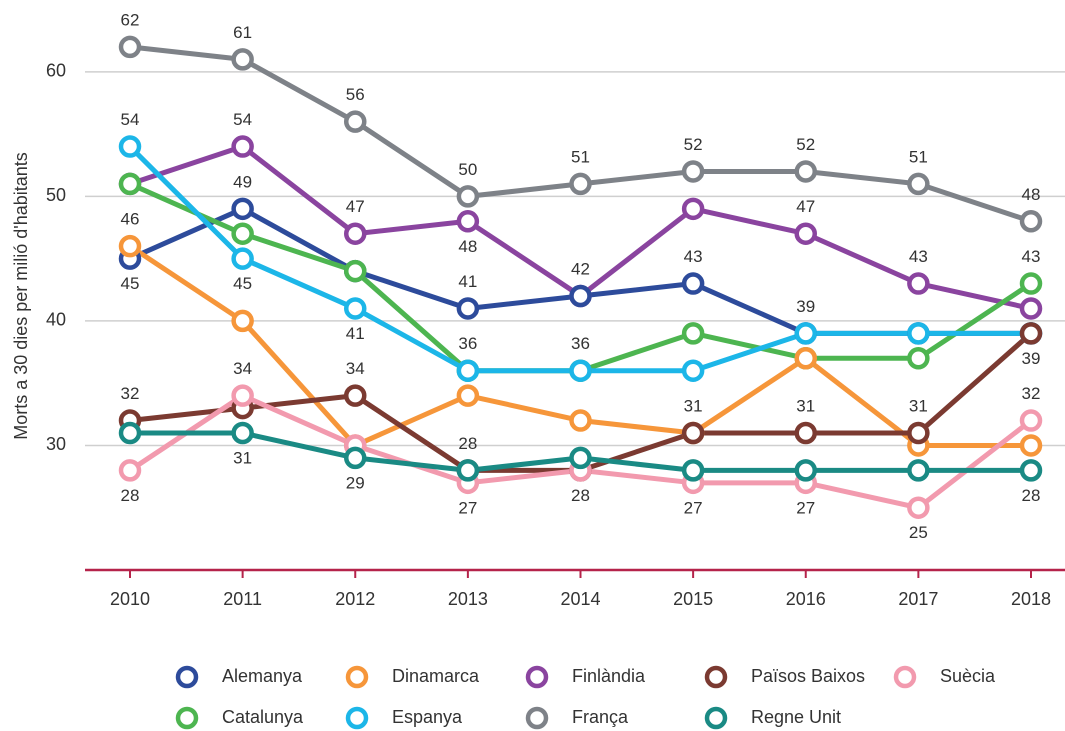  What do you see at coordinates (130, 599) in the screenshot?
I see `x-tick-label: 2010` at bounding box center [130, 599].